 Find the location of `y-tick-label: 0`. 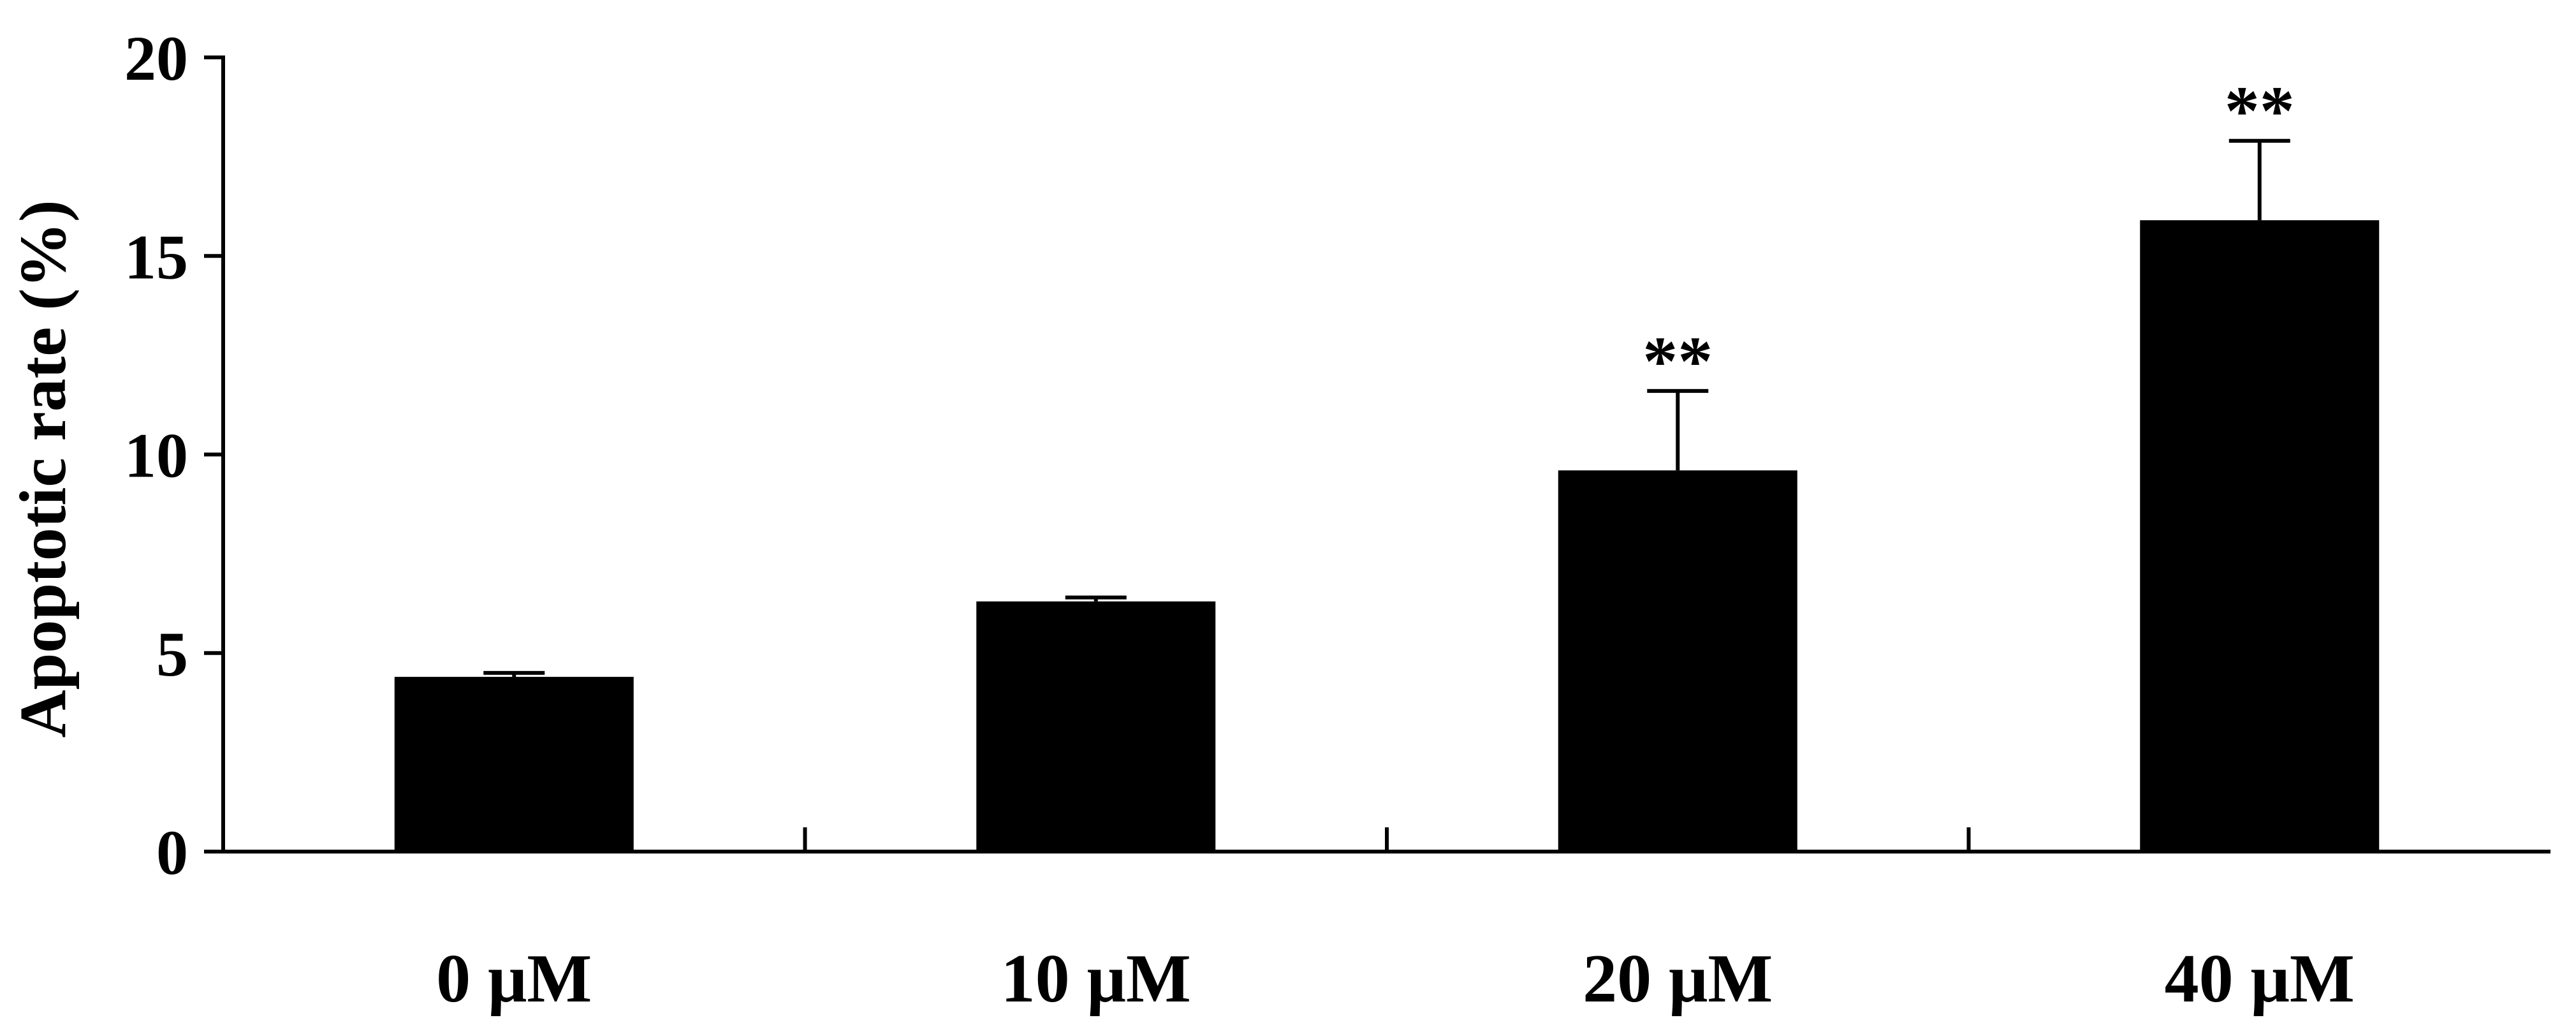

y-tick-label: 0 is located at coordinates (172, 852).